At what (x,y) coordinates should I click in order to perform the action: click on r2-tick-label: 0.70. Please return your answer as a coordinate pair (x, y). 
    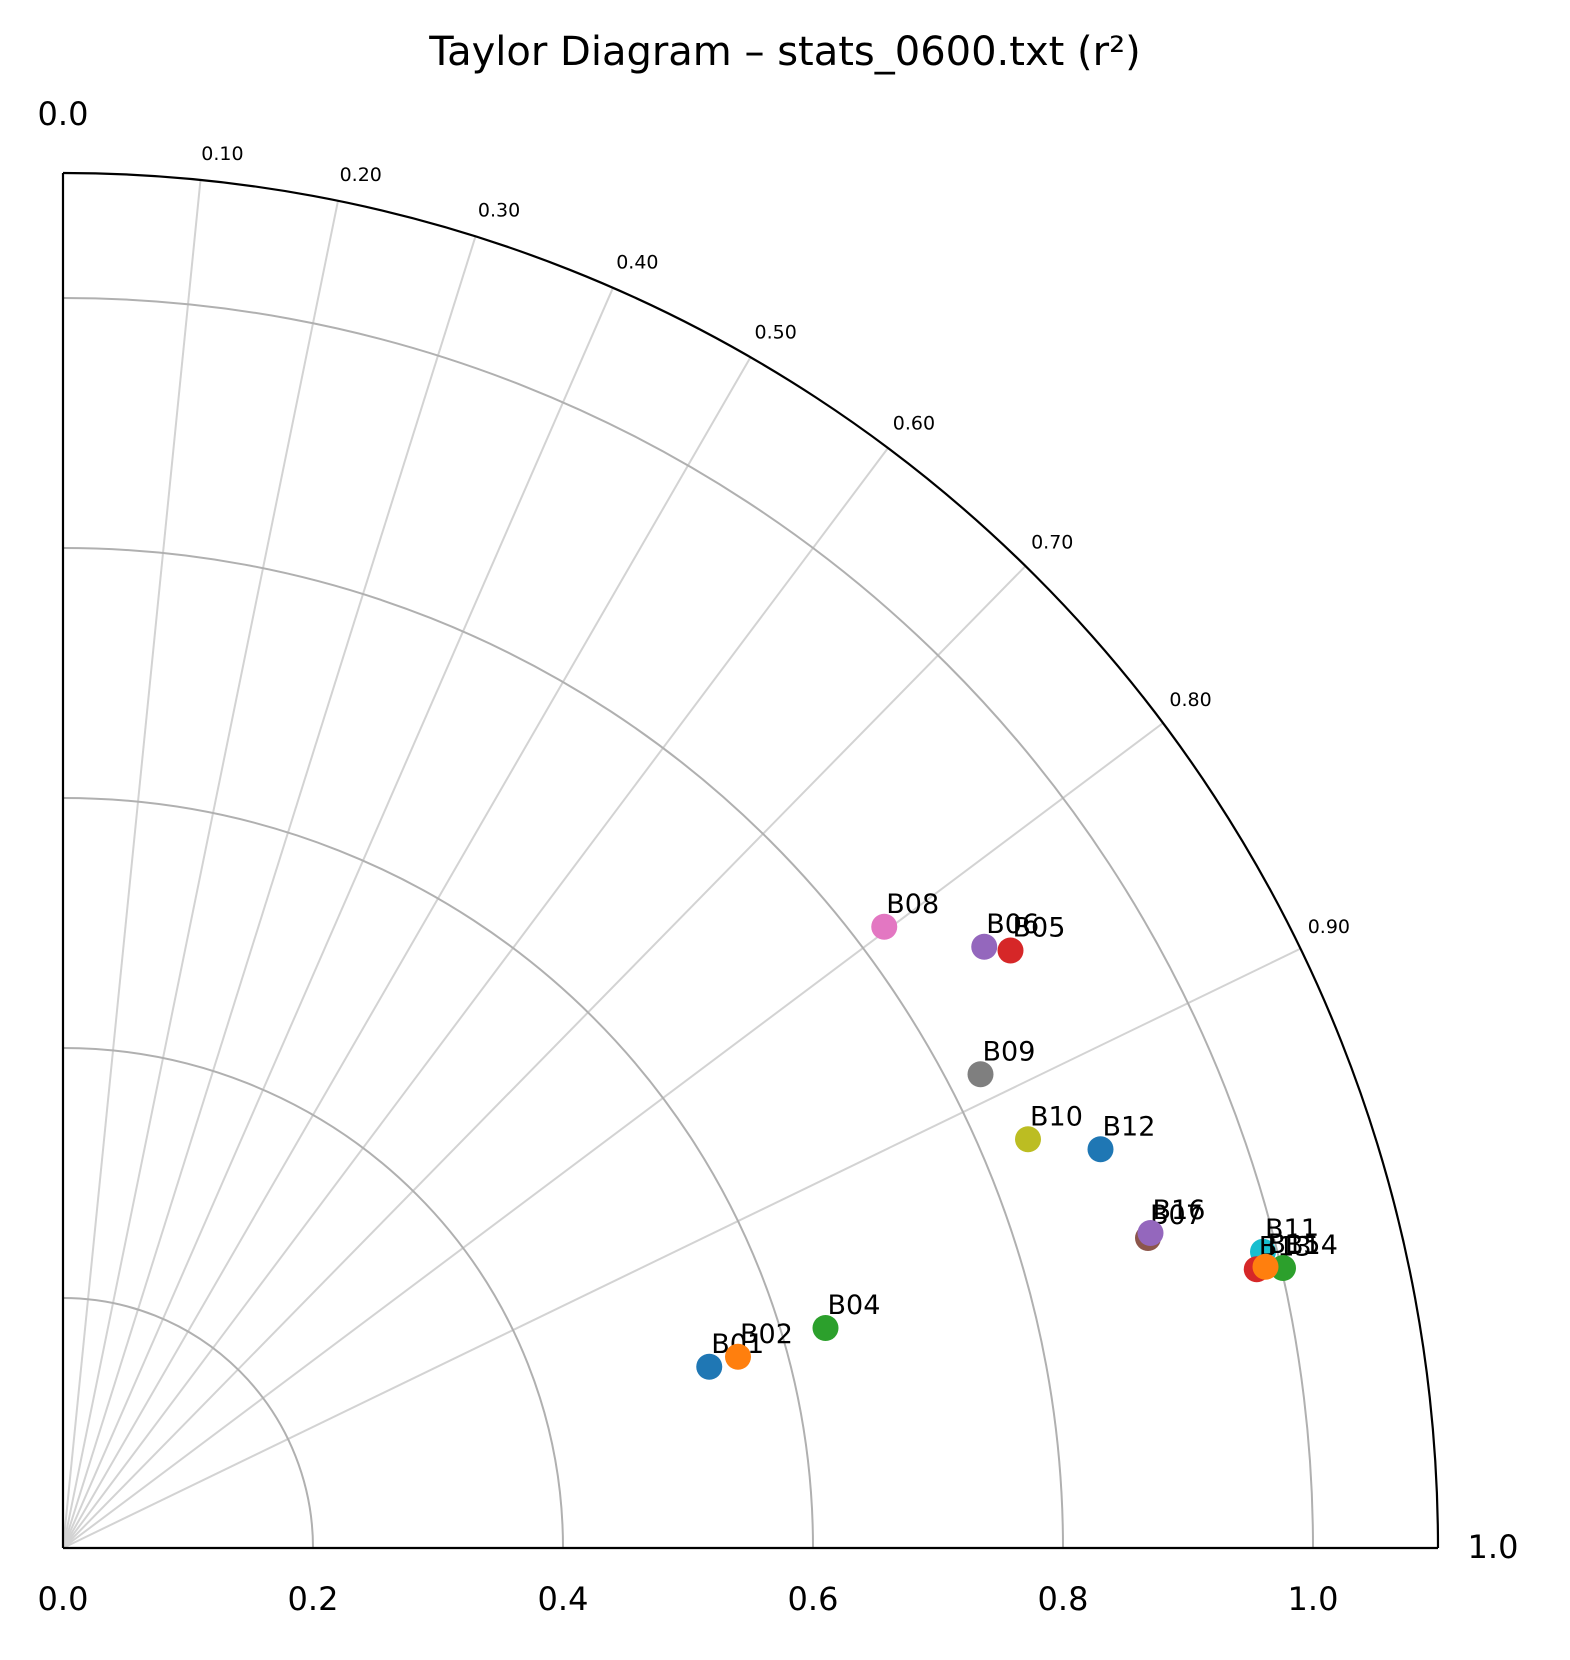
    Looking at the image, I should click on (1052, 542).